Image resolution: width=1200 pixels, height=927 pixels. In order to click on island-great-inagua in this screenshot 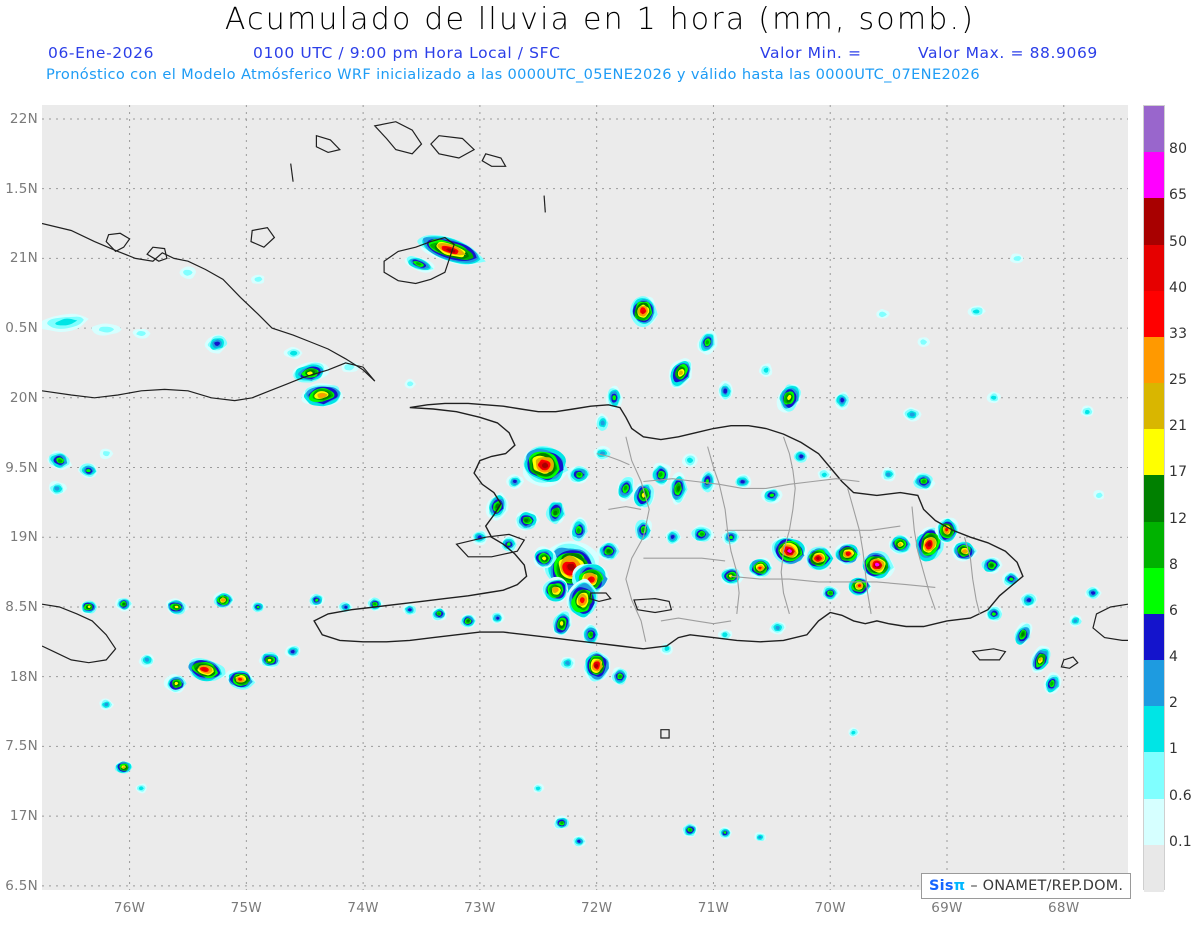, I will do `click(419, 260)`.